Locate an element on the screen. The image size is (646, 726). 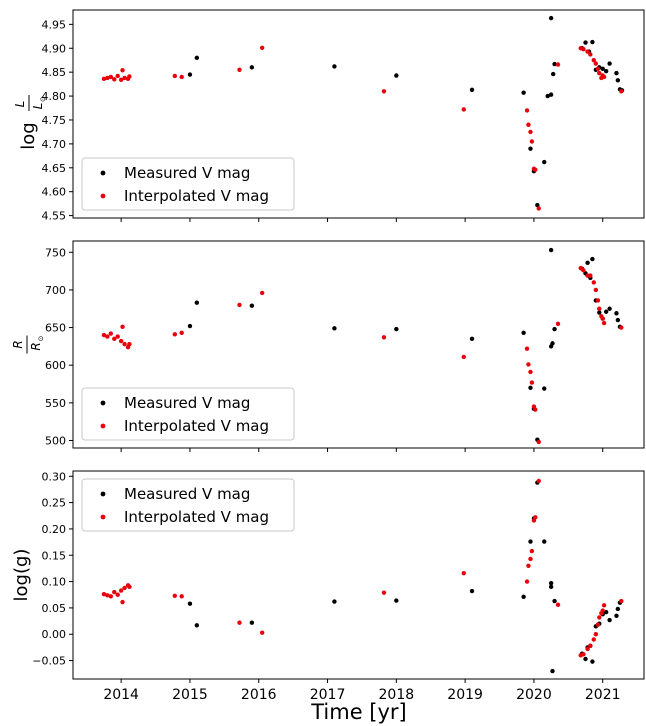
y-tick-label: 4.55 is located at coordinates (54, 216).